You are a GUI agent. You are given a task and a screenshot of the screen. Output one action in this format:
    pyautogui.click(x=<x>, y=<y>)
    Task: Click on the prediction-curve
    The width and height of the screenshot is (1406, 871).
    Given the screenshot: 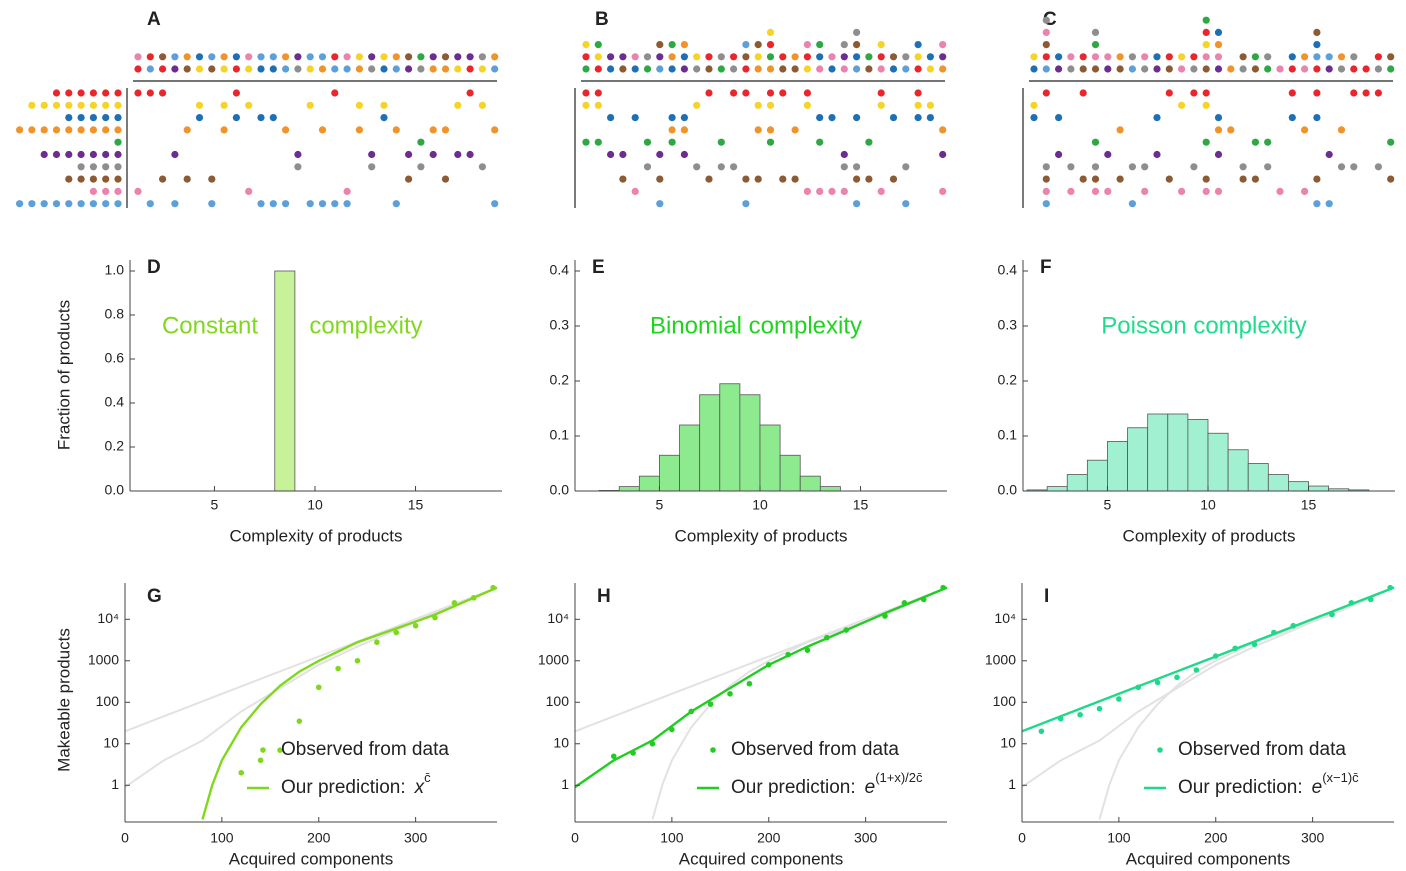 What is the action you would take?
    pyautogui.click(x=761, y=687)
    